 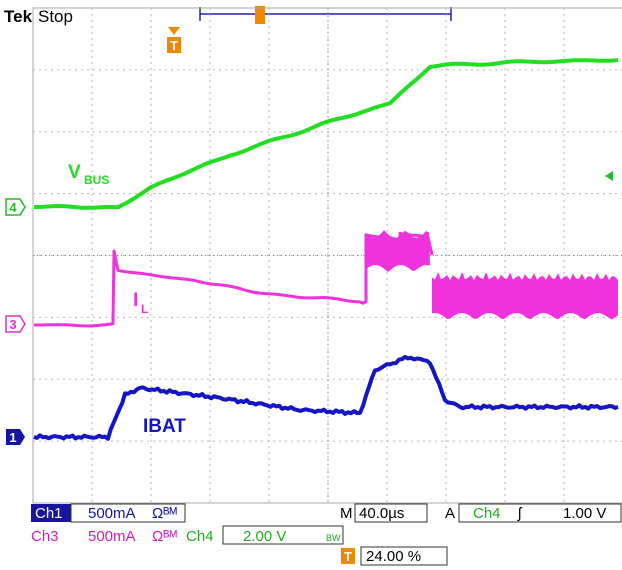 I want to click on trigger-position-readout: T 24.00 %, so click(x=394, y=556).